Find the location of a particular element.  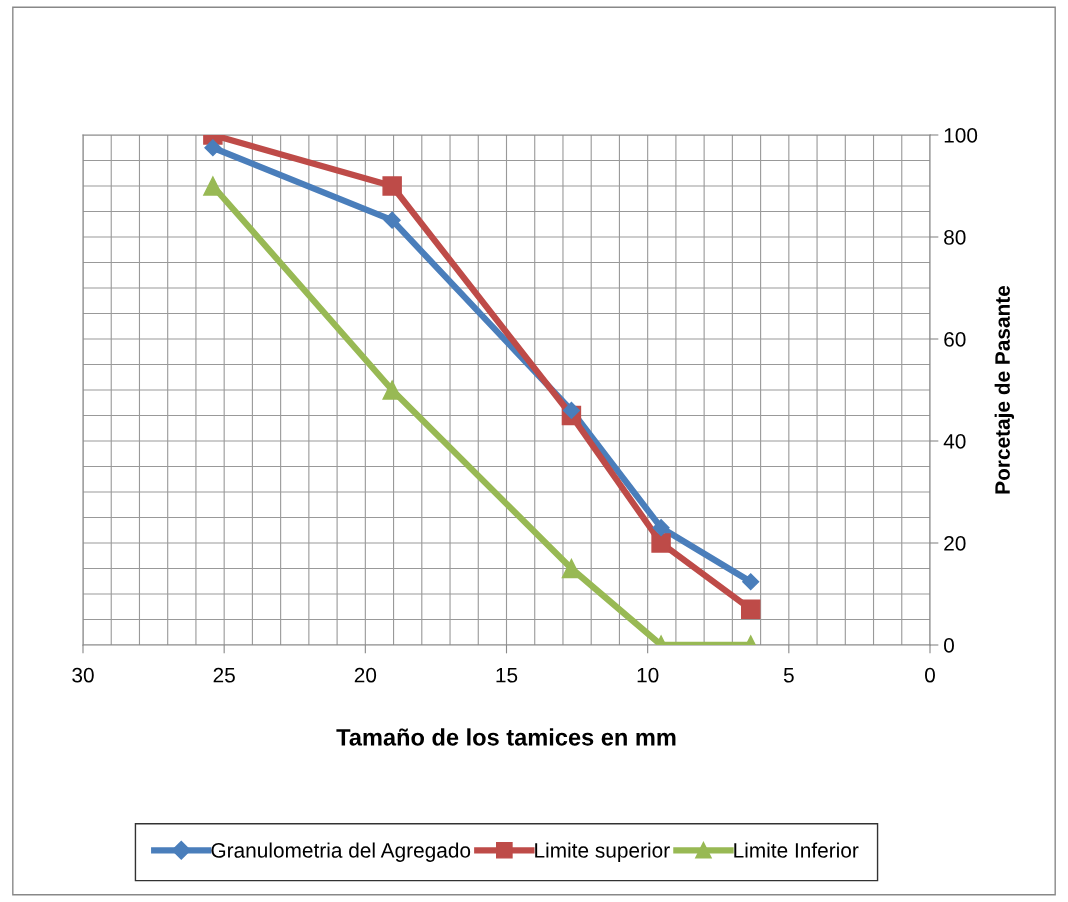

x-tick-label: 0 is located at coordinates (930, 675).